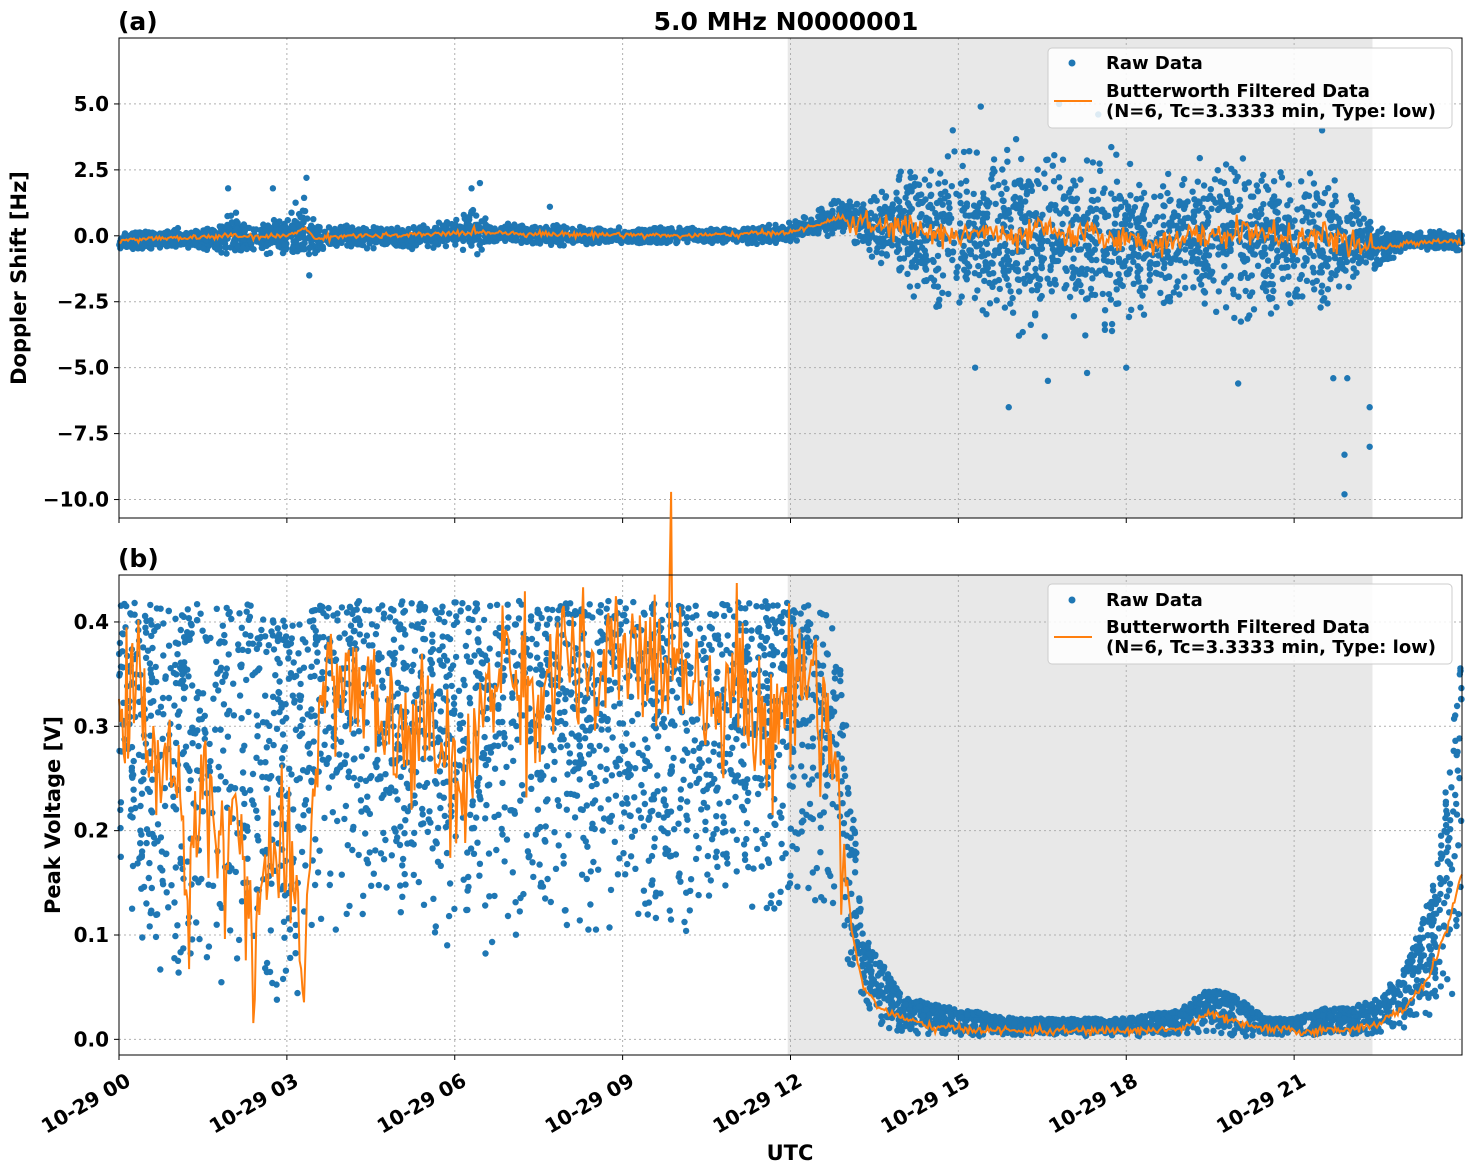 This screenshot has height=1172, width=1472. What do you see at coordinates (83, 434) in the screenshot?
I see `y-tick-label: −7.5` at bounding box center [83, 434].